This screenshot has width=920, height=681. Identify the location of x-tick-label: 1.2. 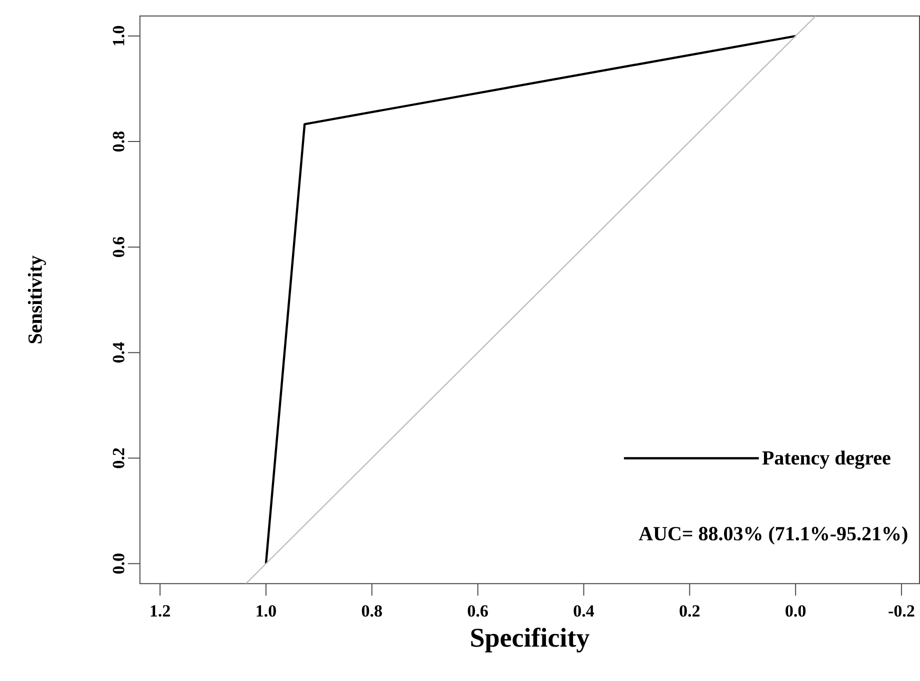
(160, 611).